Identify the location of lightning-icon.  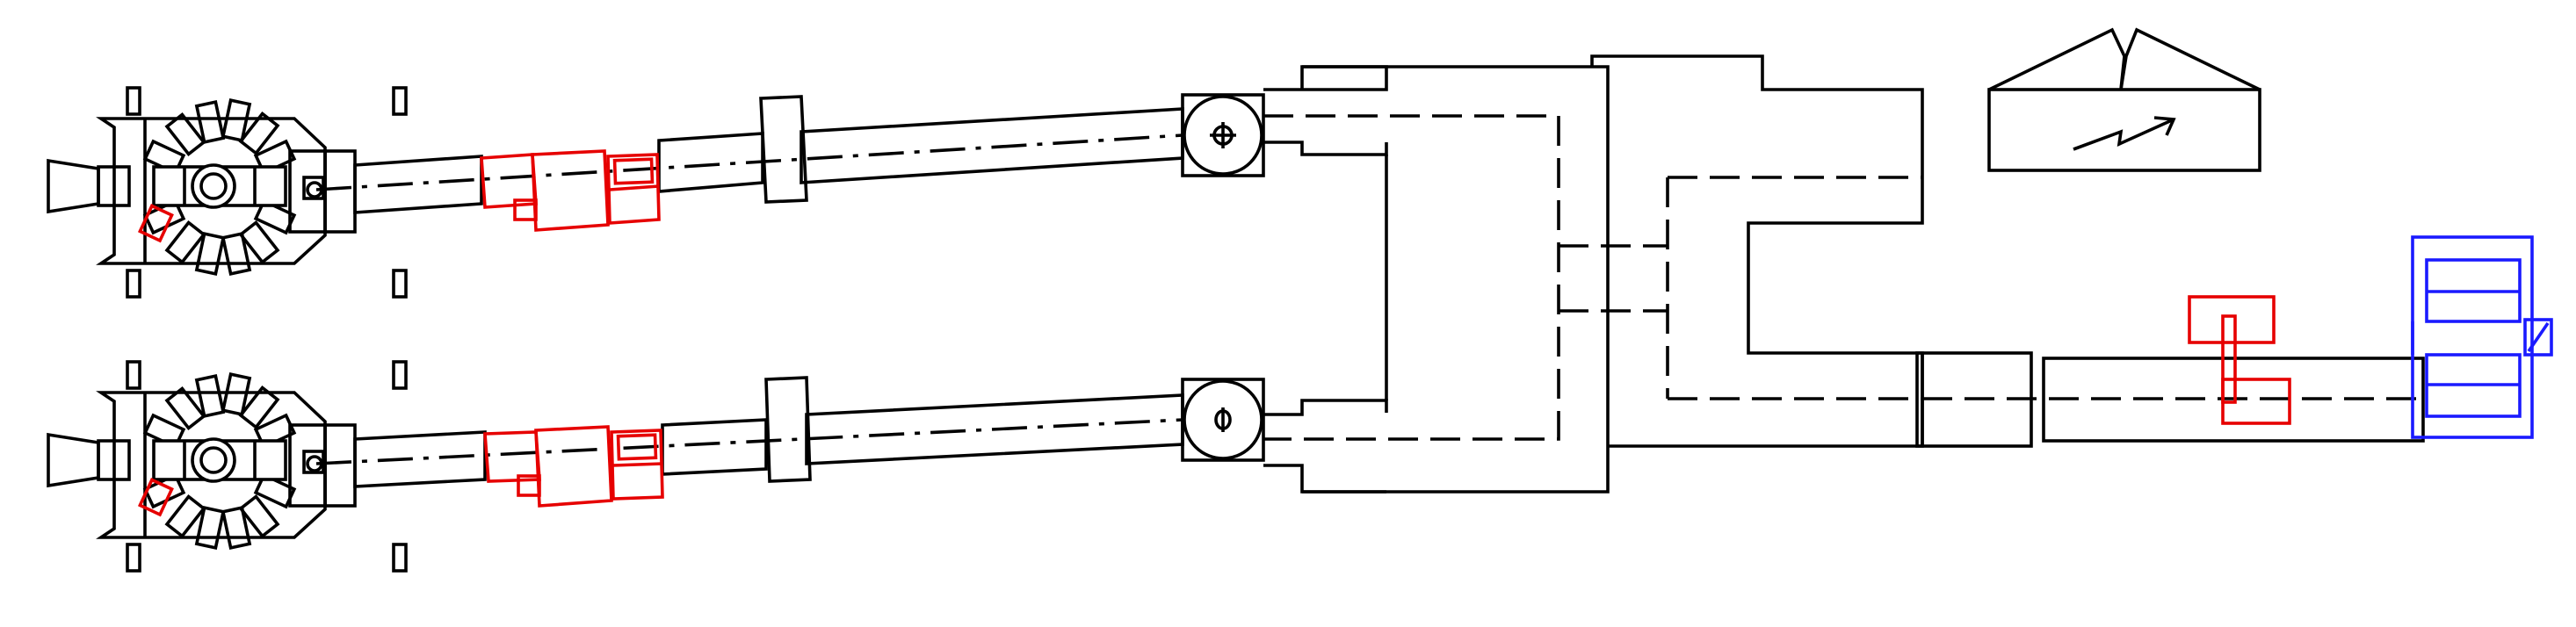
(2124, 133).